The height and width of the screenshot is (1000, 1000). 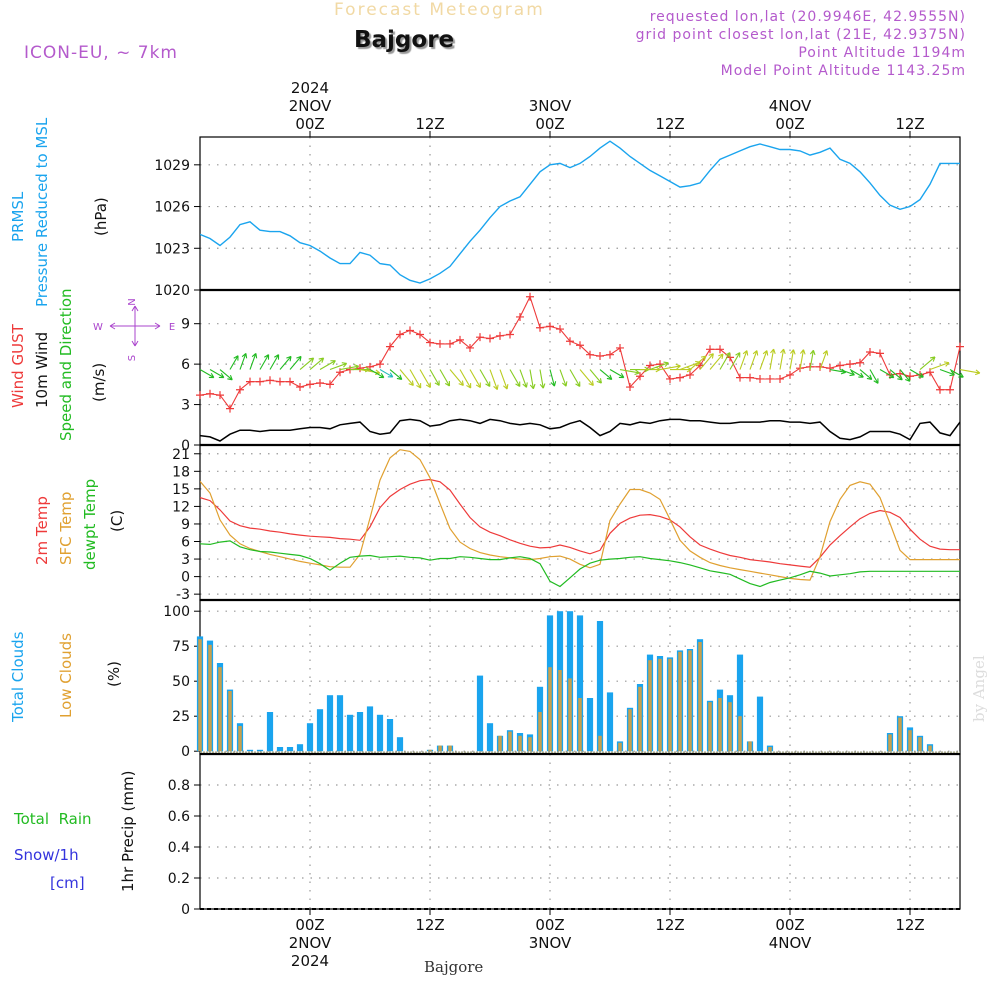 I want to click on location-title: Bajgore, so click(x=404, y=40).